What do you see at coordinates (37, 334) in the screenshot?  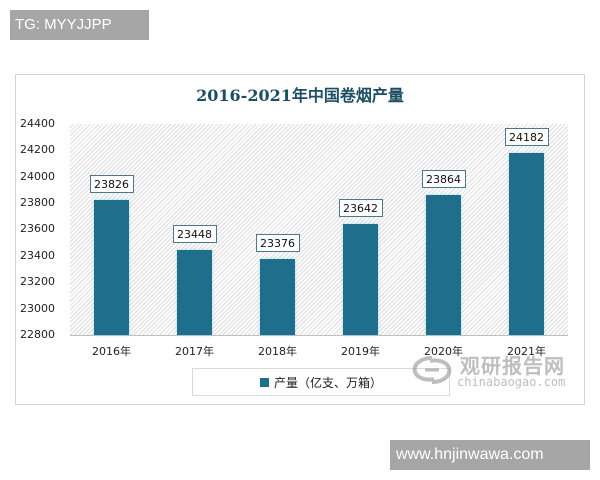 I see `y-tick-label: 22800` at bounding box center [37, 334].